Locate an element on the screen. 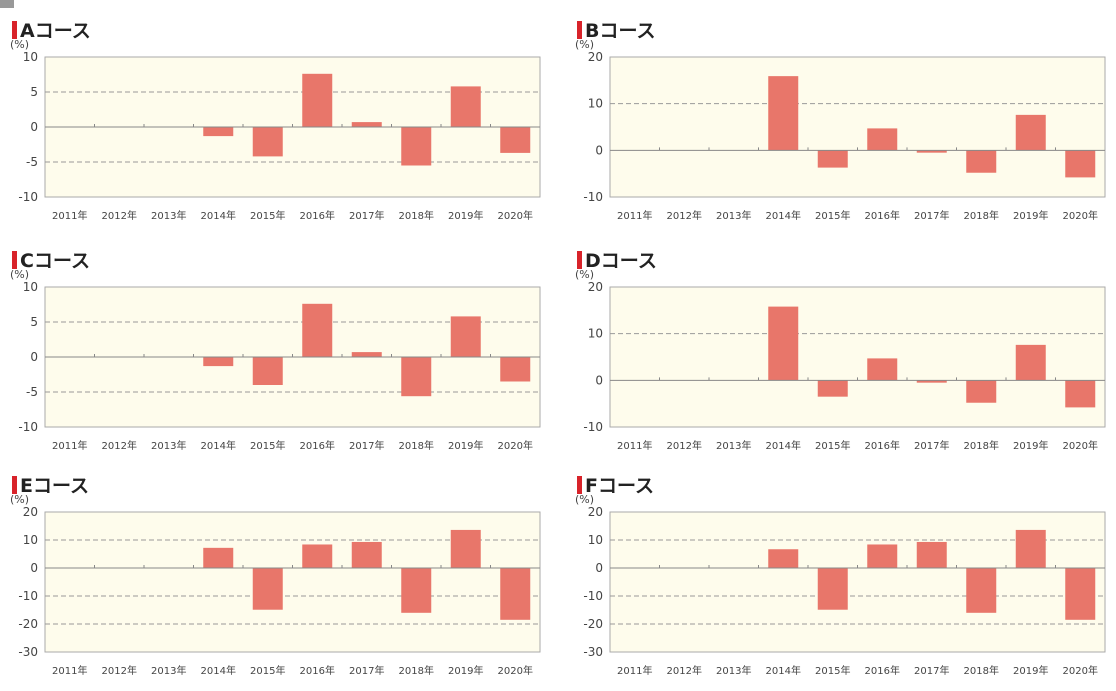 The width and height of the screenshot is (1116, 691). y-tick-label: -5 is located at coordinates (32, 392).